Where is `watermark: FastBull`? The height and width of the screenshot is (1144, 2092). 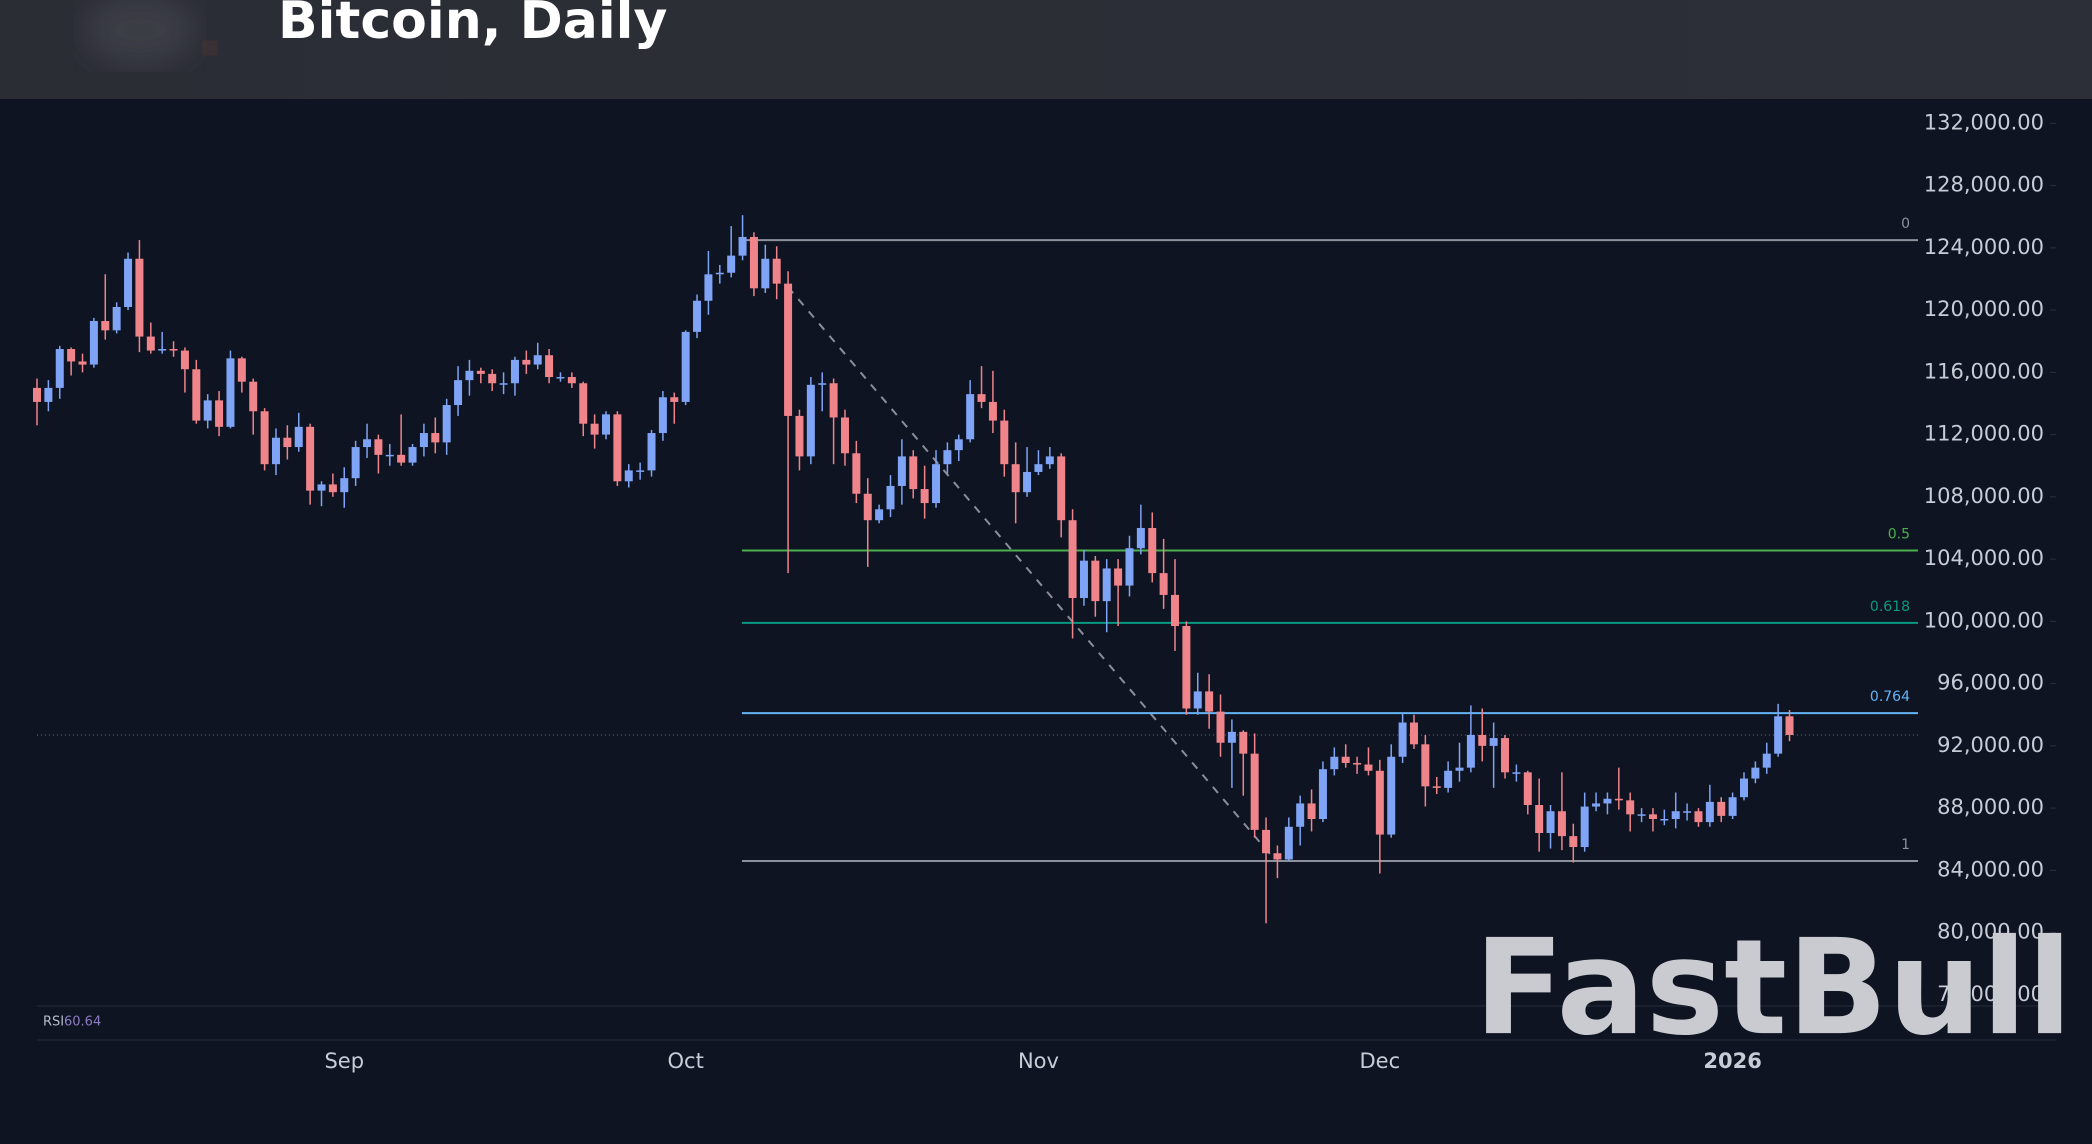
watermark: FastBull is located at coordinates (1773, 988).